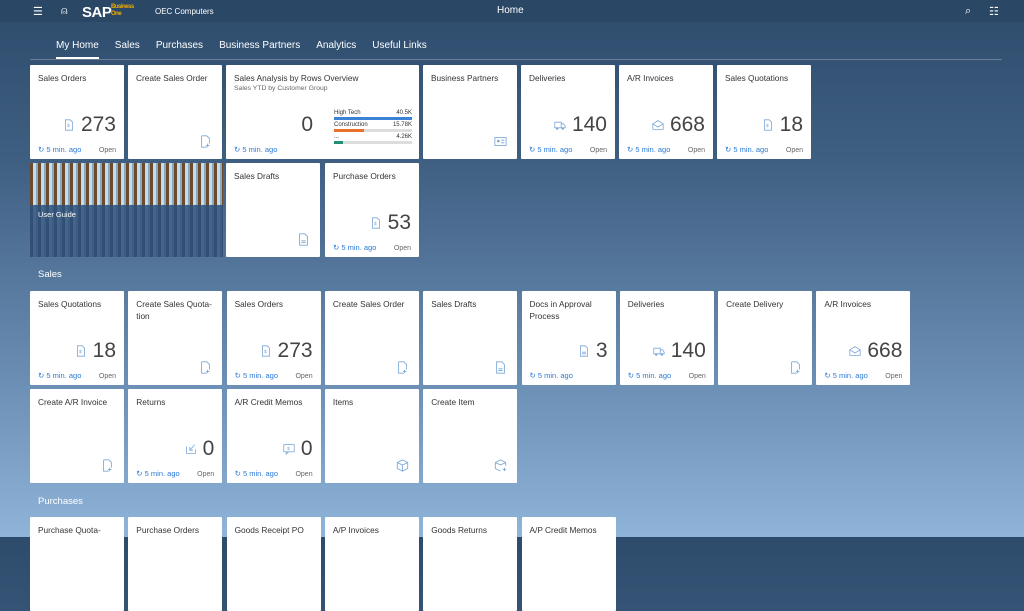 This screenshot has height=611, width=1024. What do you see at coordinates (73, 402) in the screenshot?
I see `tile-title: Create A/R Invoice` at bounding box center [73, 402].